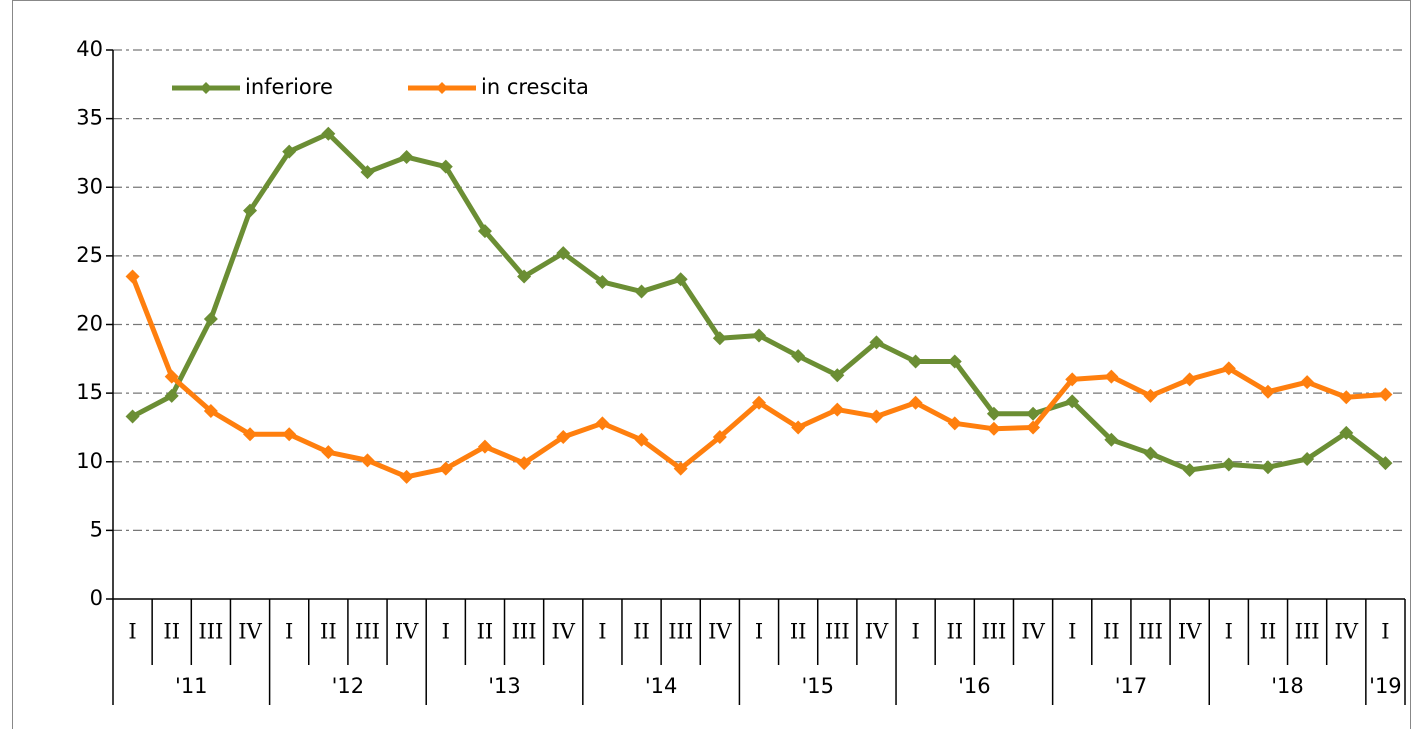 The width and height of the screenshot is (1412, 729). Describe the element at coordinates (191, 686) in the screenshot. I see `group-label: '11` at that location.